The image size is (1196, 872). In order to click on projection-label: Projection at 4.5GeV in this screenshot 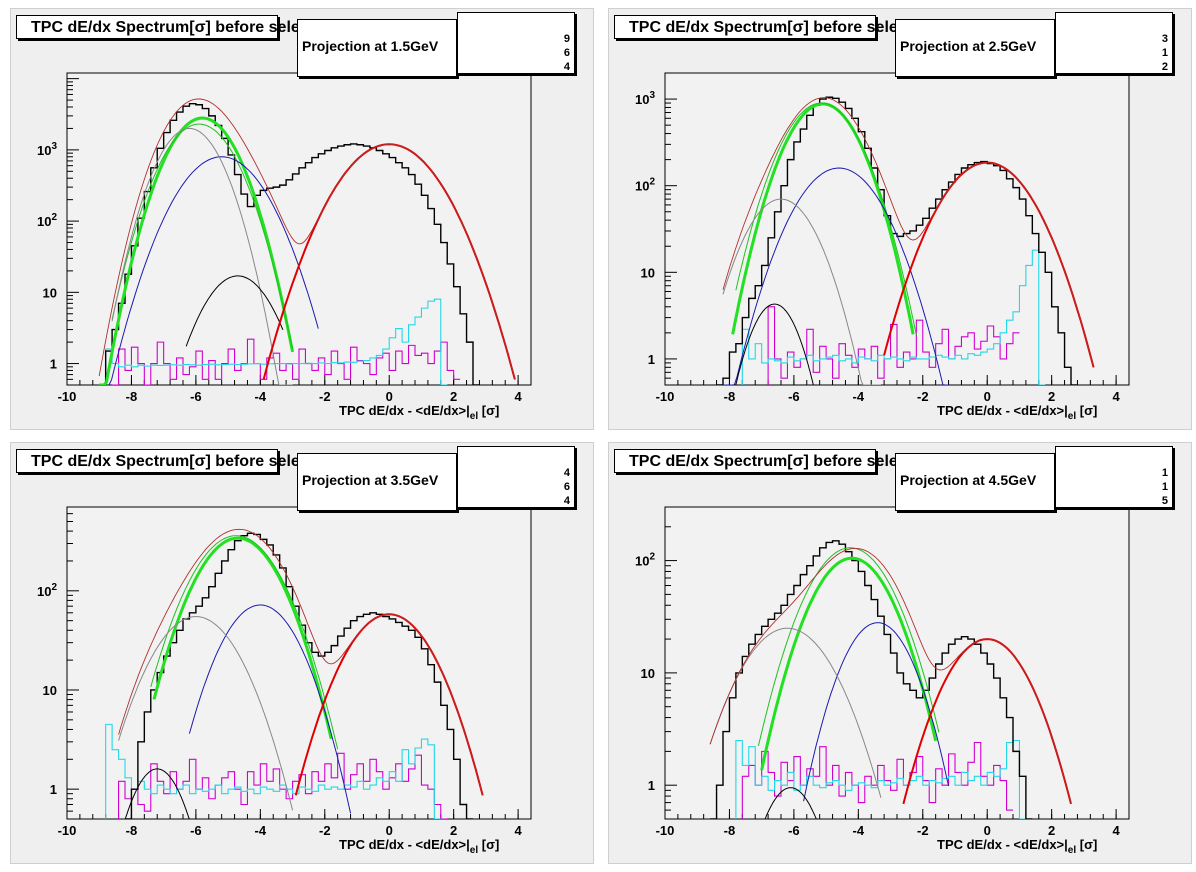, I will do `click(975, 482)`.